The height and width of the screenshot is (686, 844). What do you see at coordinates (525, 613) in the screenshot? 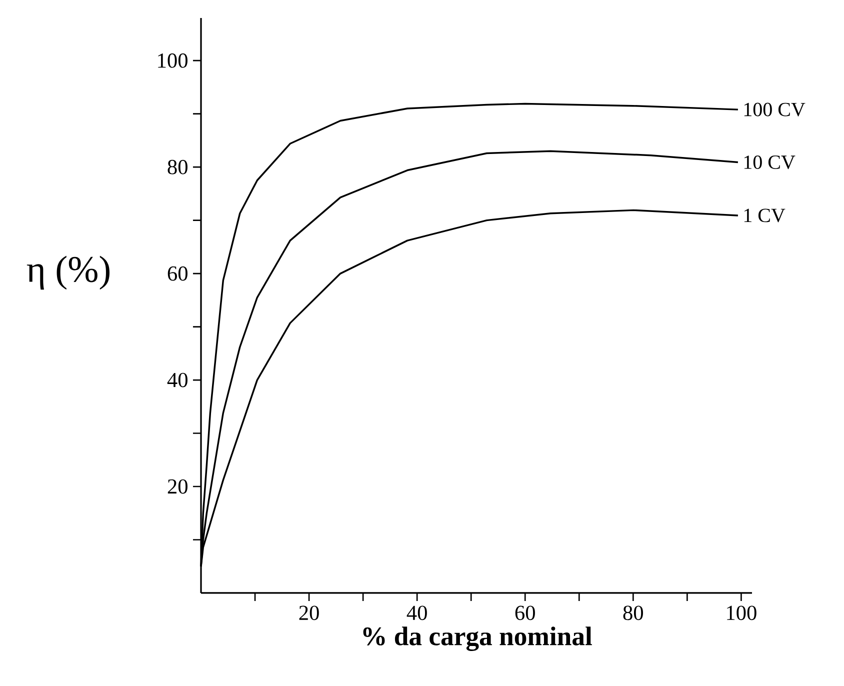
I see `x-tick-label: 60` at bounding box center [525, 613].